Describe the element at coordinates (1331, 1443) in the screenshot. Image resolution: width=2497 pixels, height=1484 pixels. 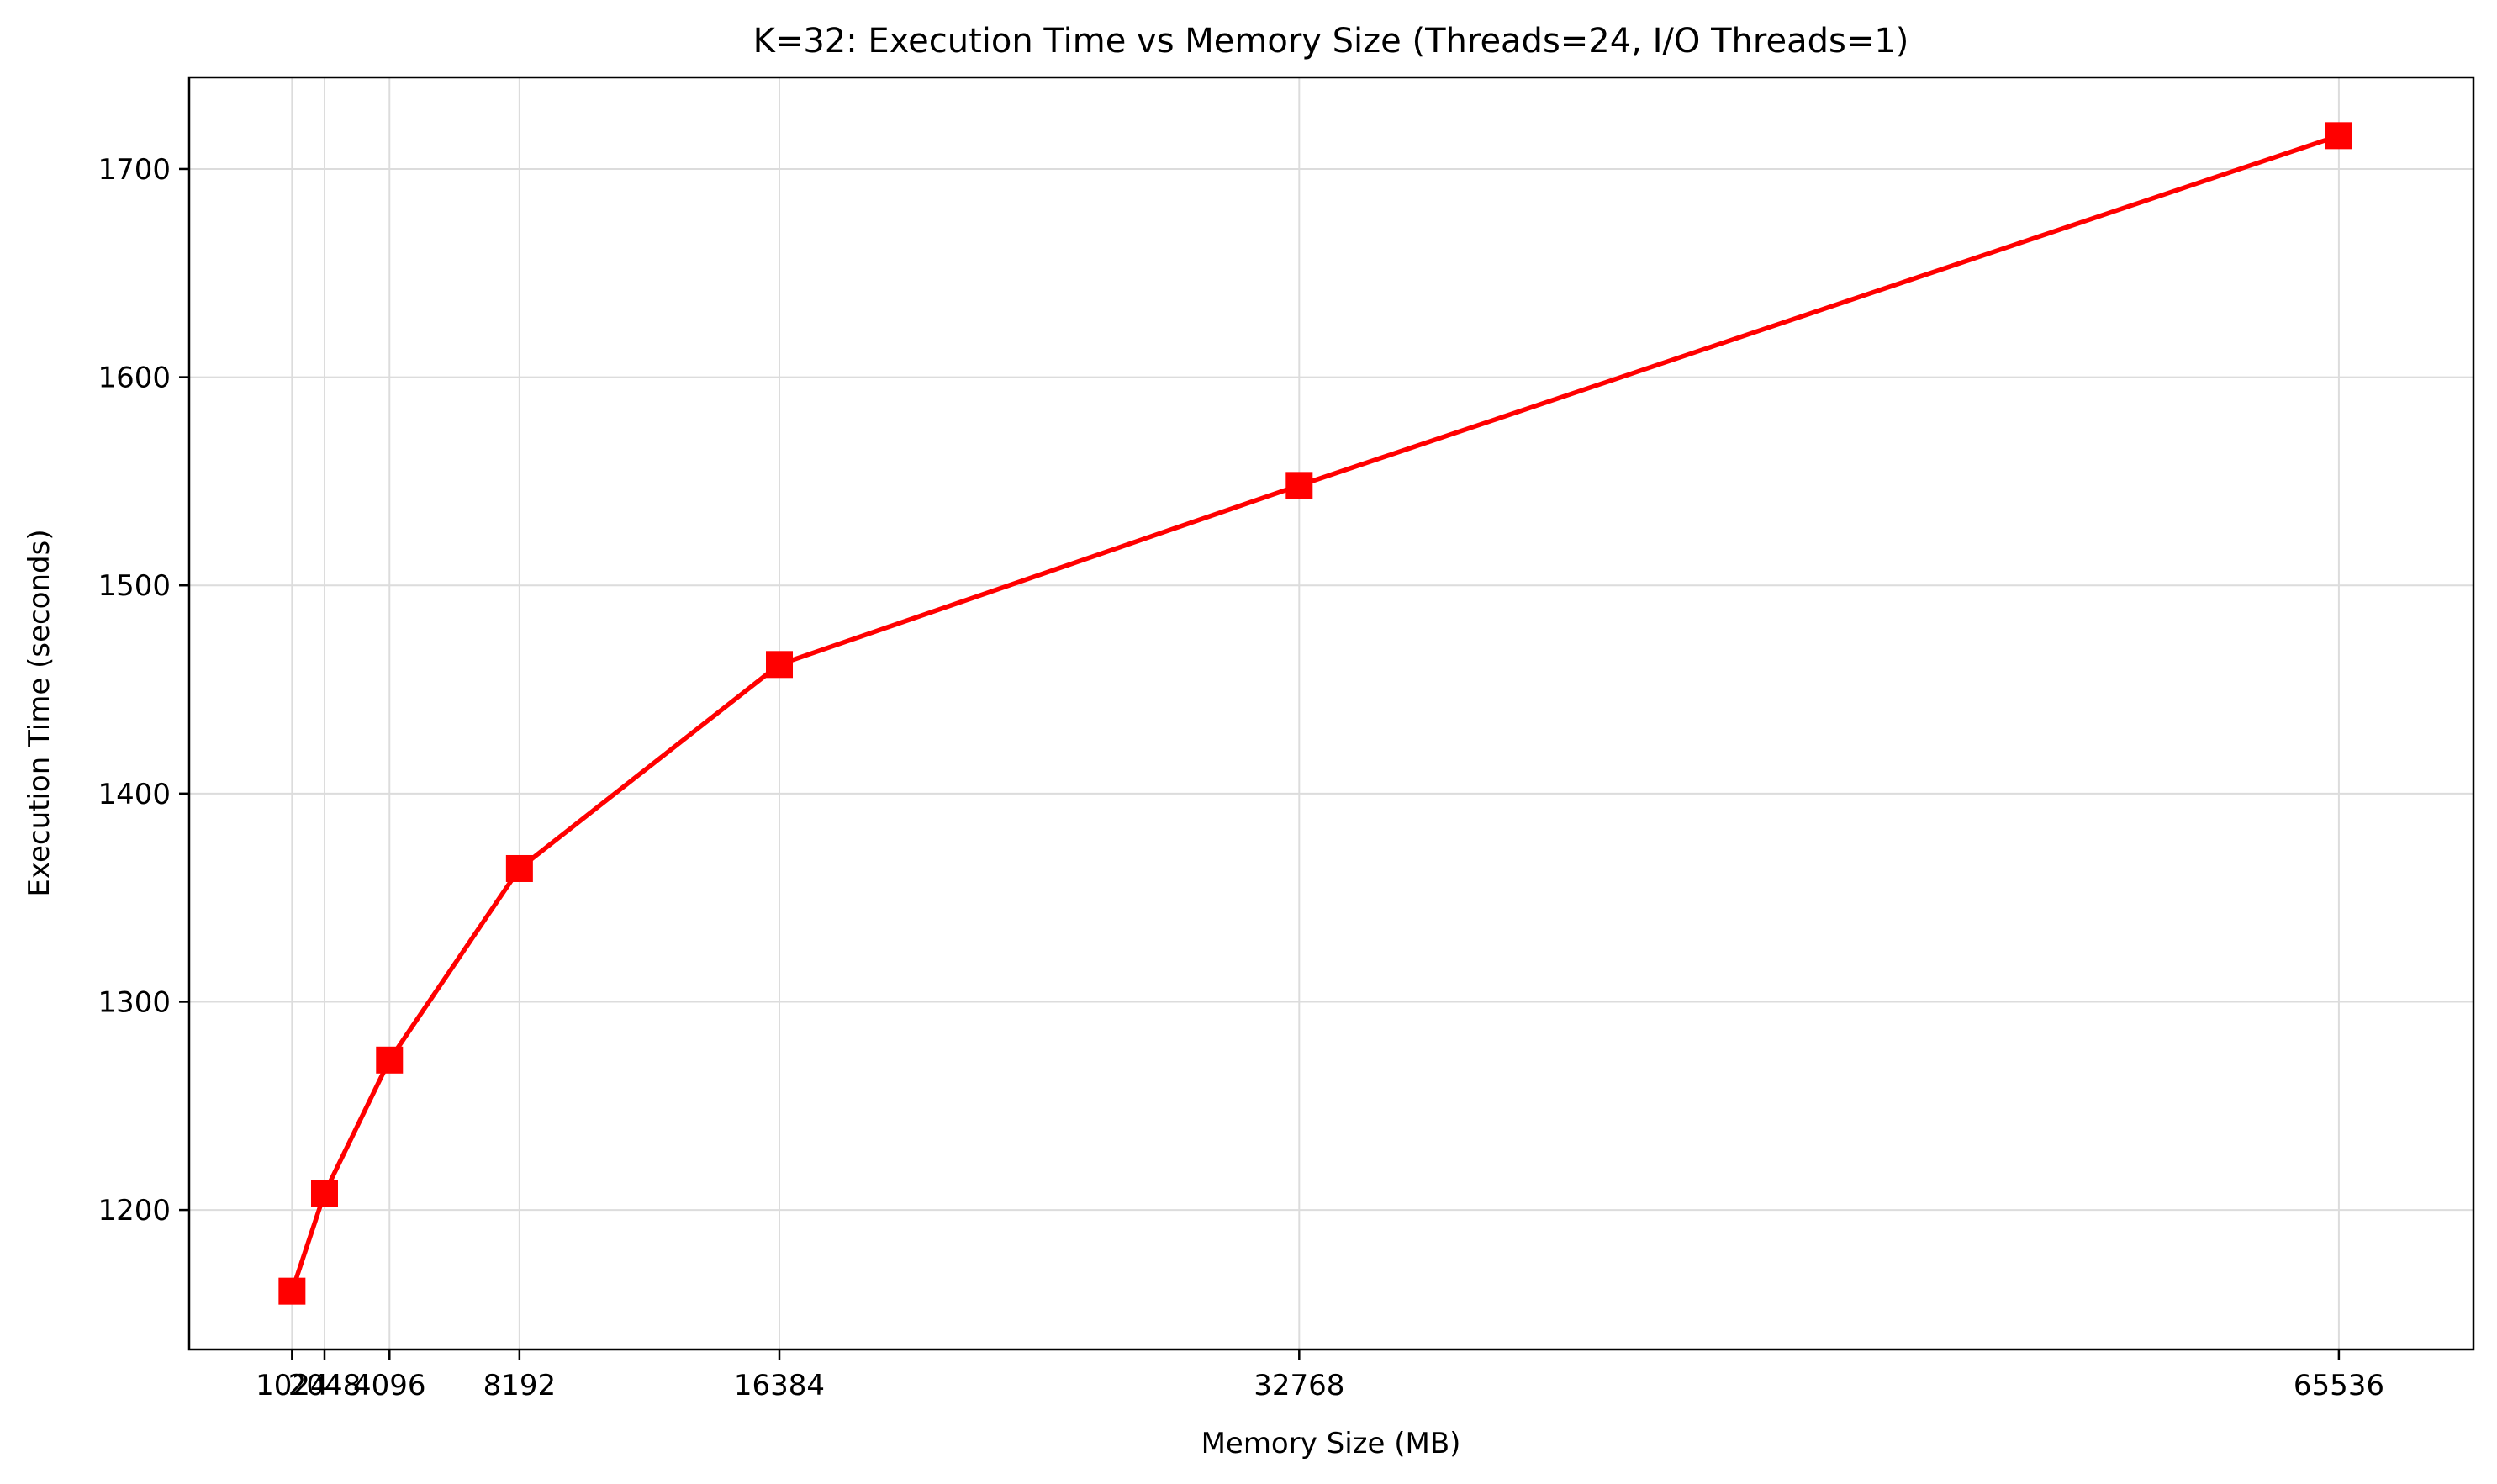
I see `x-axis-label: Memory Size (MB)` at that location.